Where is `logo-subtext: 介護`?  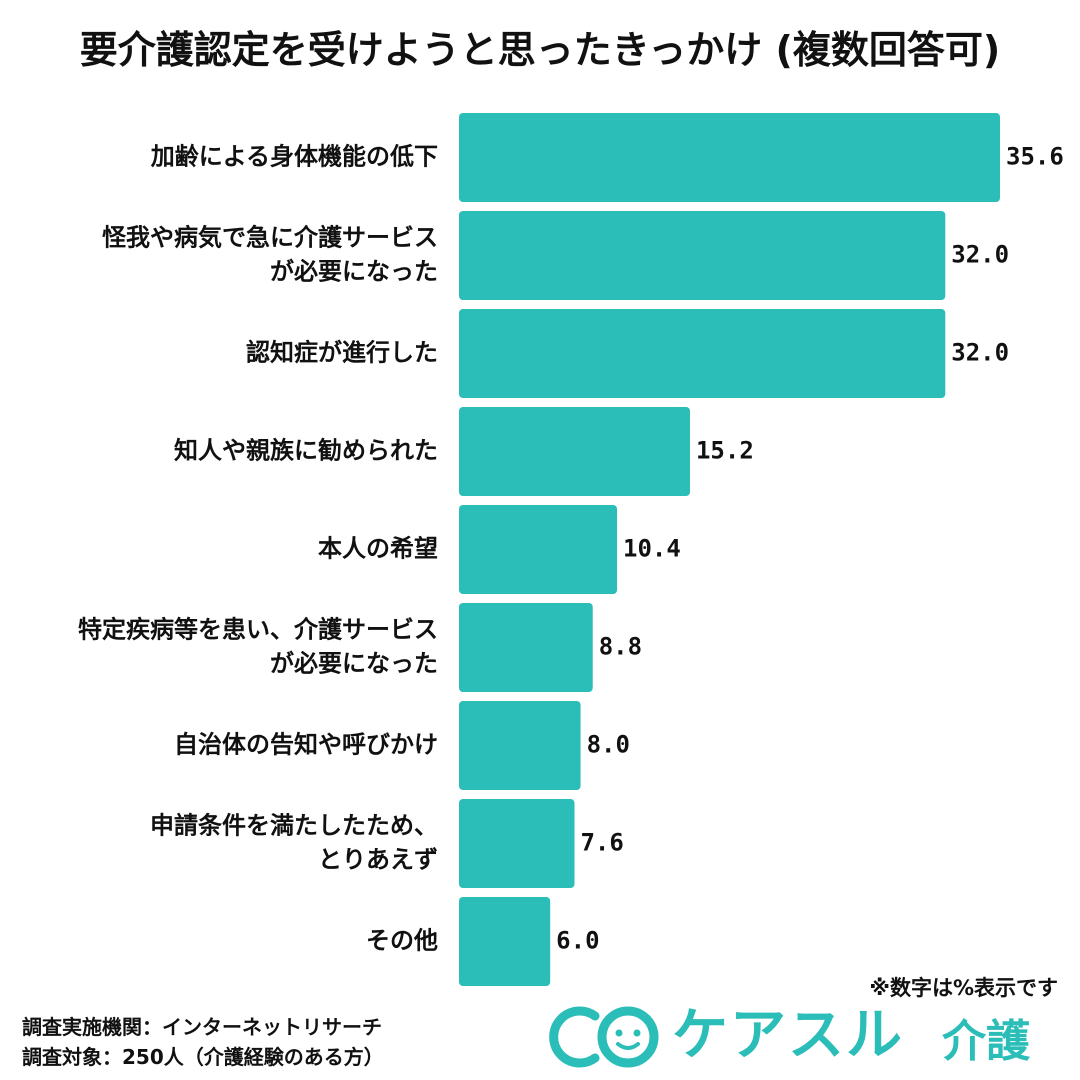 logo-subtext: 介護 is located at coordinates (986, 1041).